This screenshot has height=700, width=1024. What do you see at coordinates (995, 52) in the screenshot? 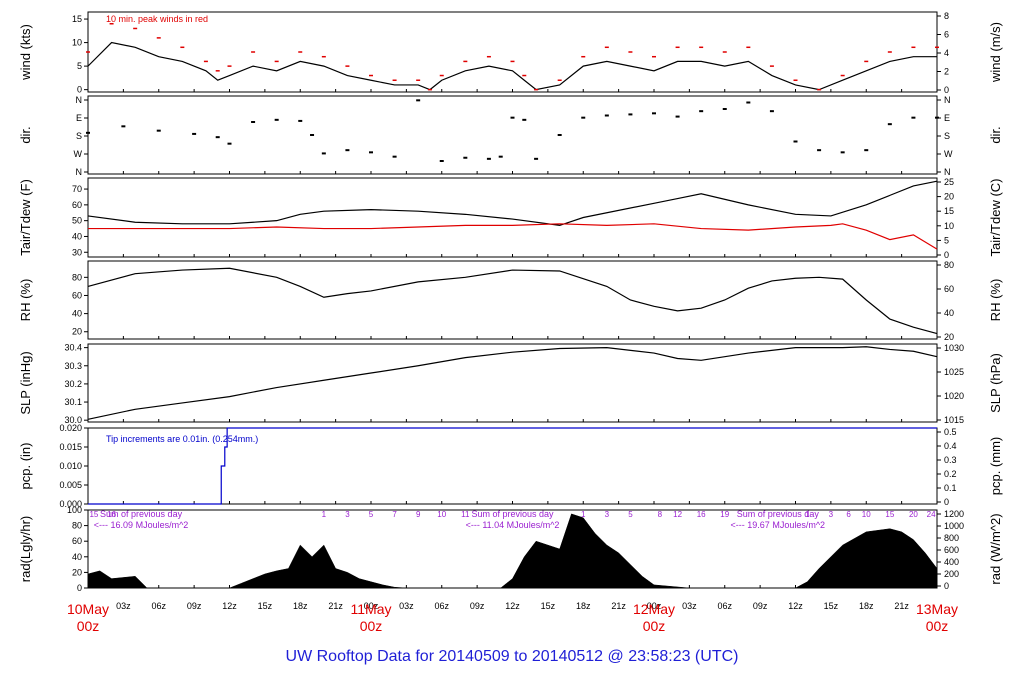
I see `wind-y-axis-label-right: wind (m/s)` at bounding box center [995, 52].